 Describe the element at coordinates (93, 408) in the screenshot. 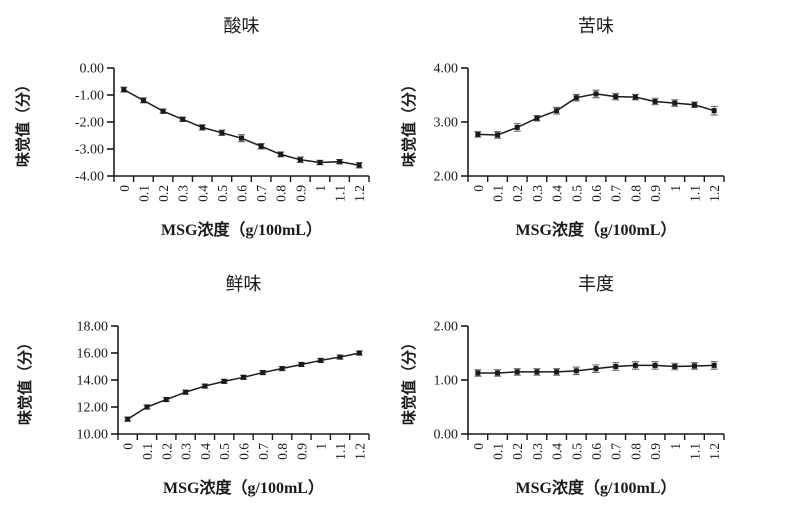

I see `y-tick-label: 12.00` at that location.